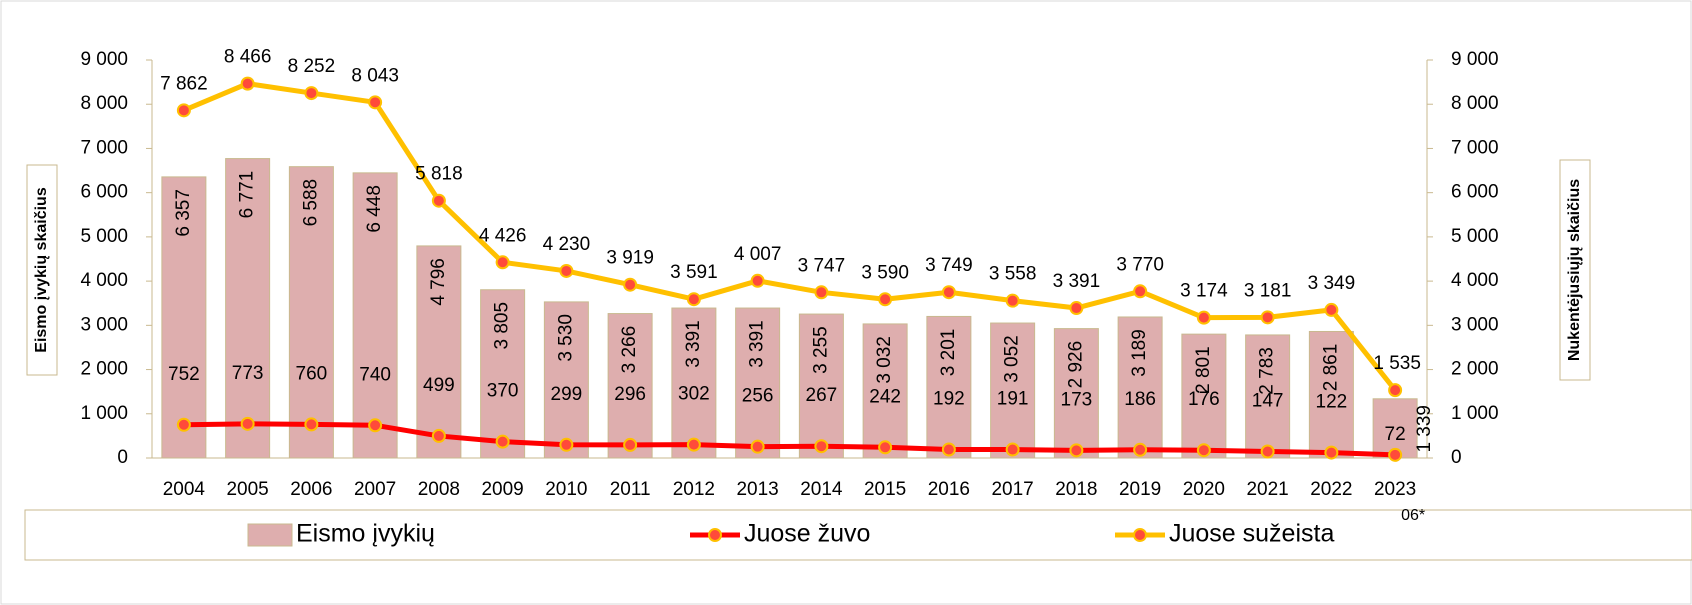  What do you see at coordinates (1475, 369) in the screenshot?
I see `y2-tick-label: 2 000` at bounding box center [1475, 369].